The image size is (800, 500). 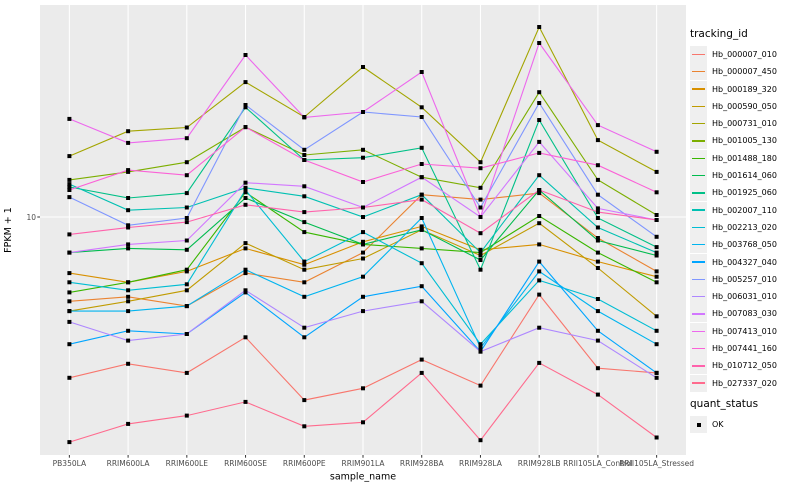 I want to click on legend-item-label: Hb_001005_130, so click(x=744, y=141).